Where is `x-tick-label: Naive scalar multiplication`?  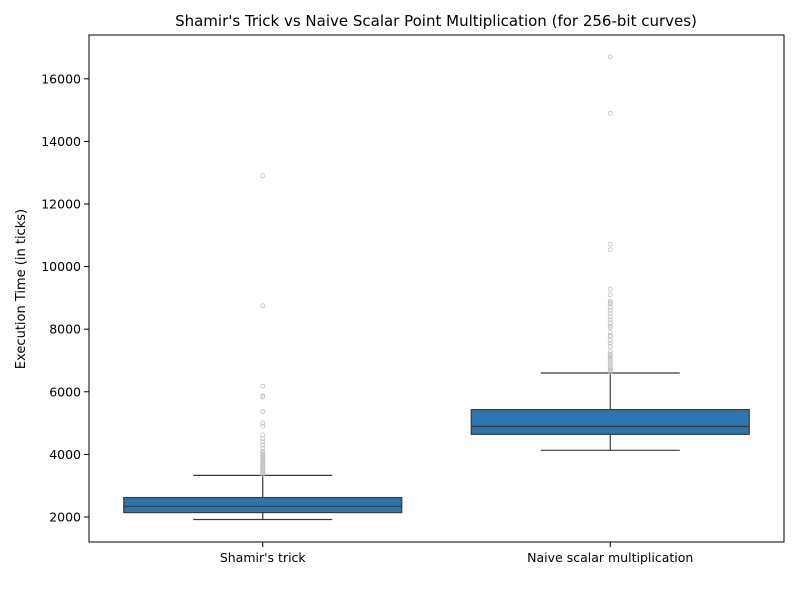 x-tick-label: Naive scalar multiplication is located at coordinates (610, 557).